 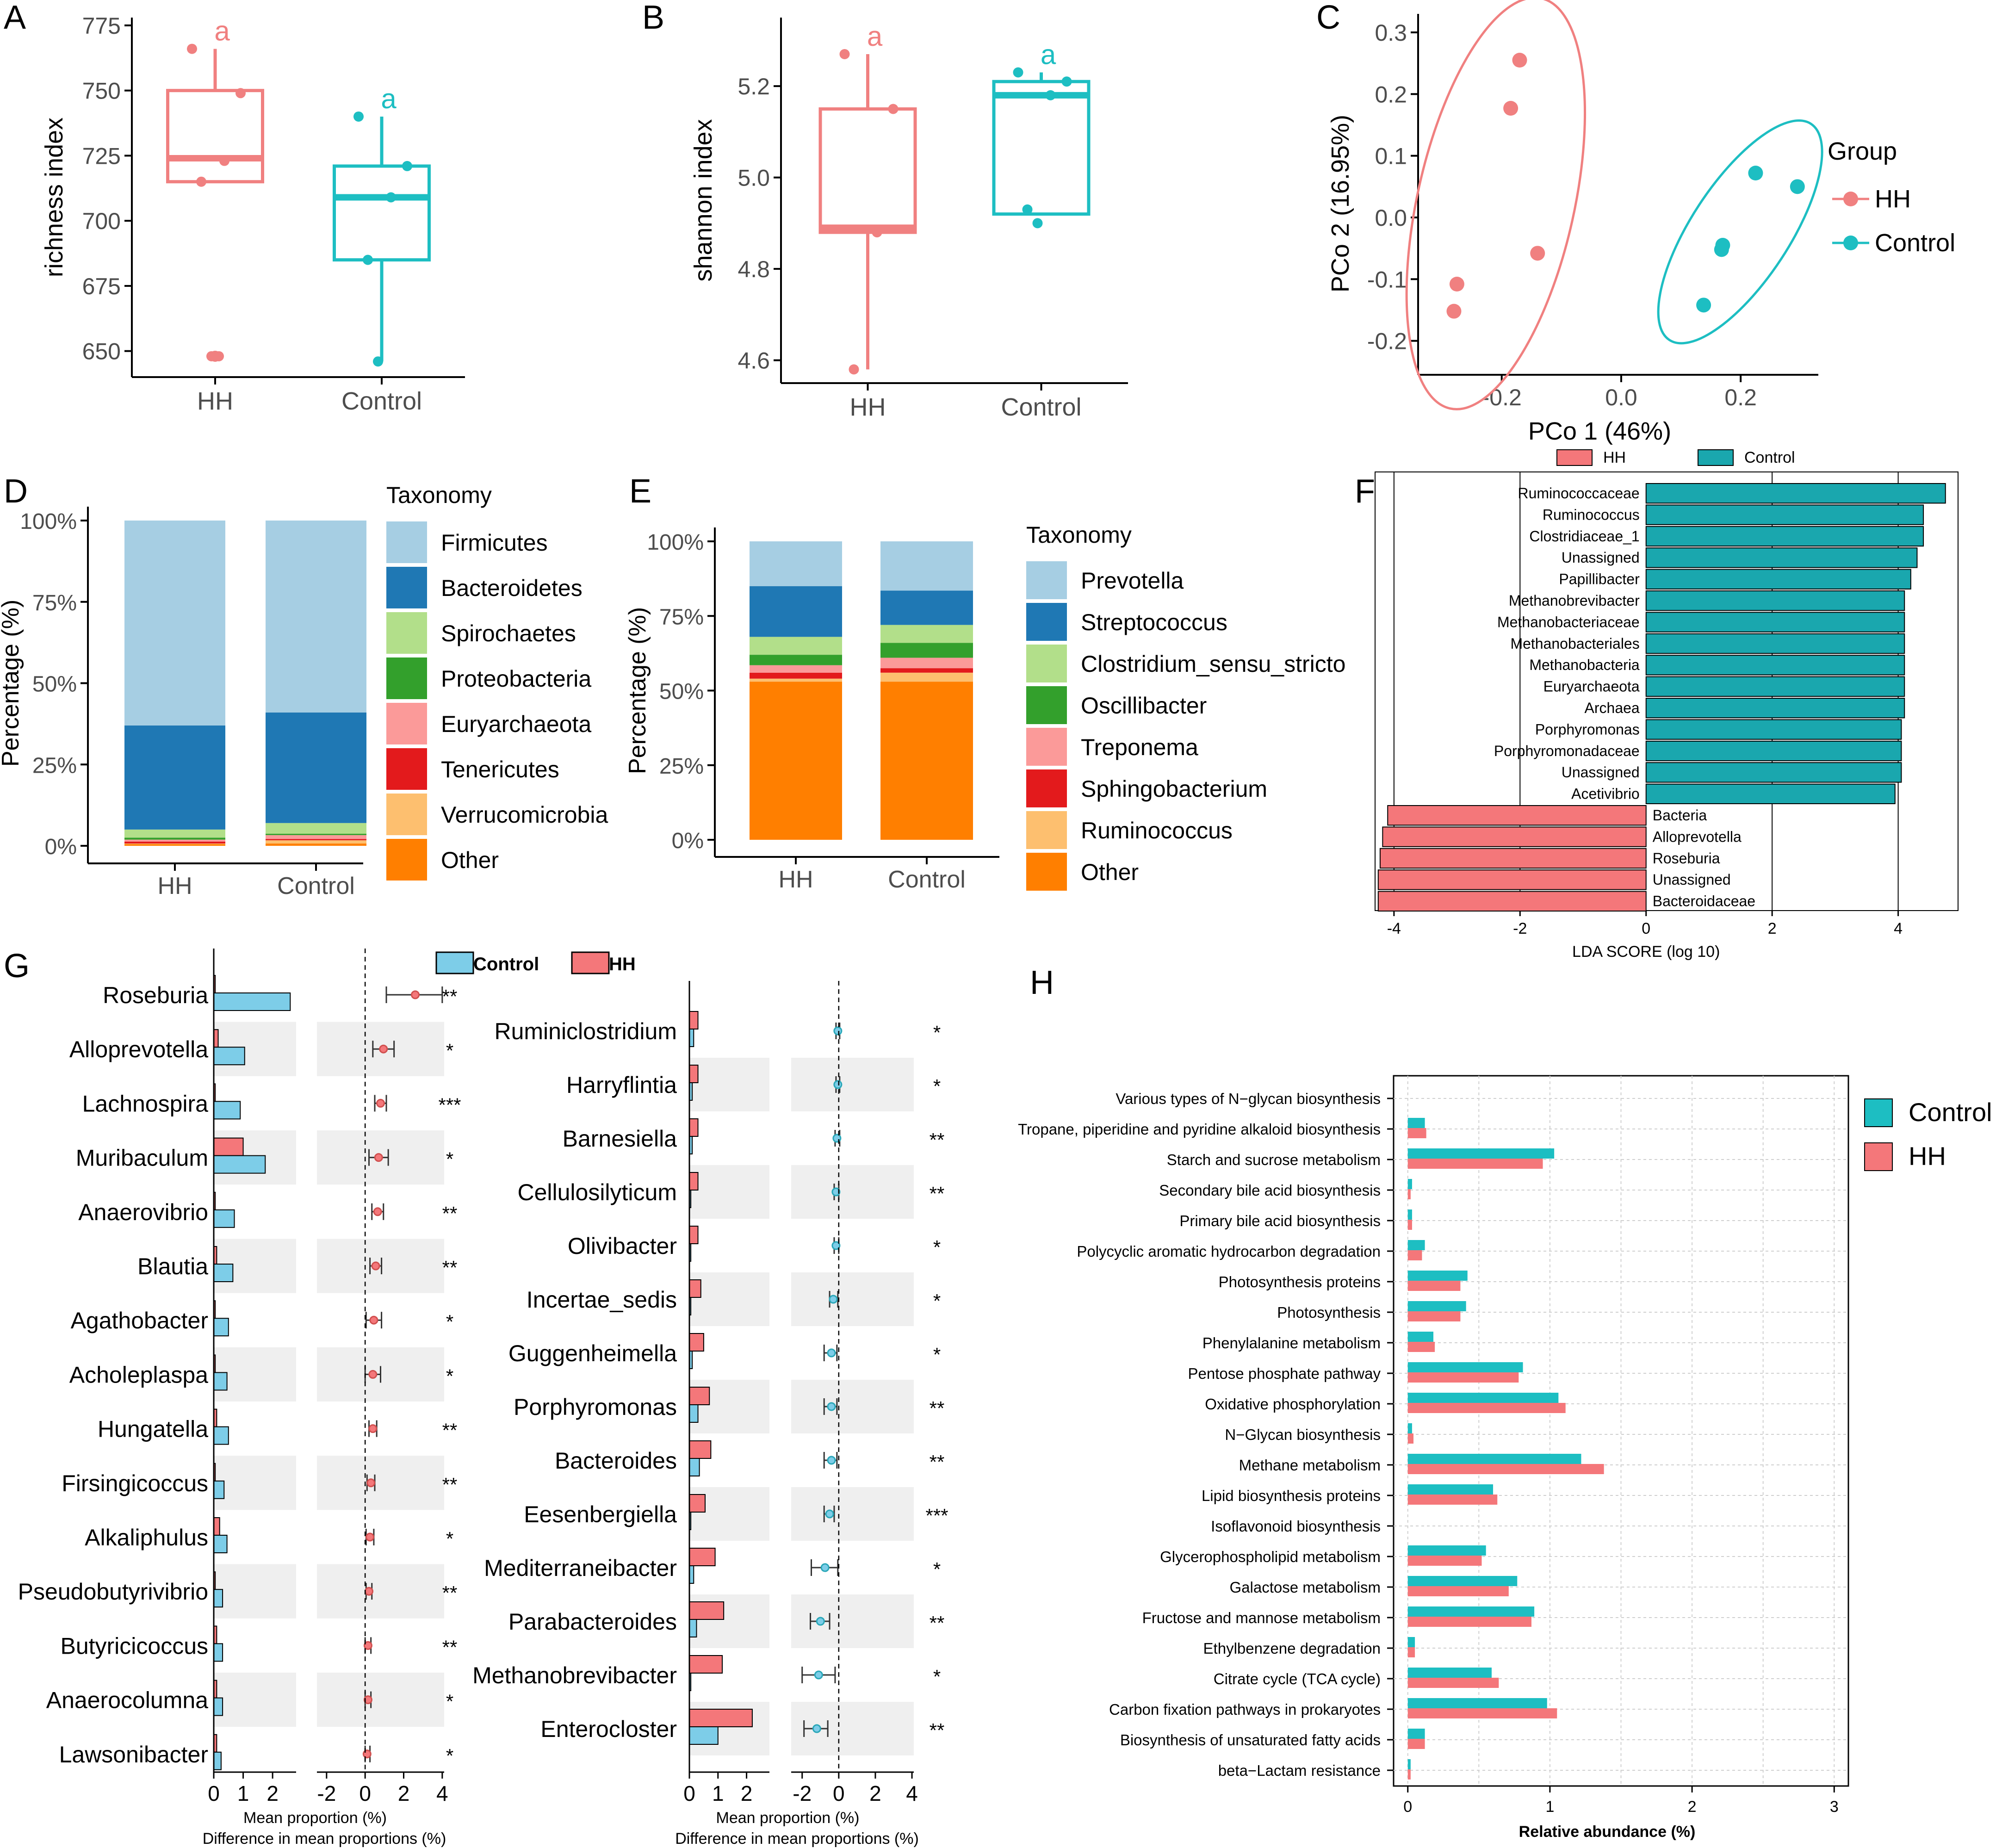 What do you see at coordinates (1614, 457) in the screenshot?
I see `legend-label: HH` at bounding box center [1614, 457].